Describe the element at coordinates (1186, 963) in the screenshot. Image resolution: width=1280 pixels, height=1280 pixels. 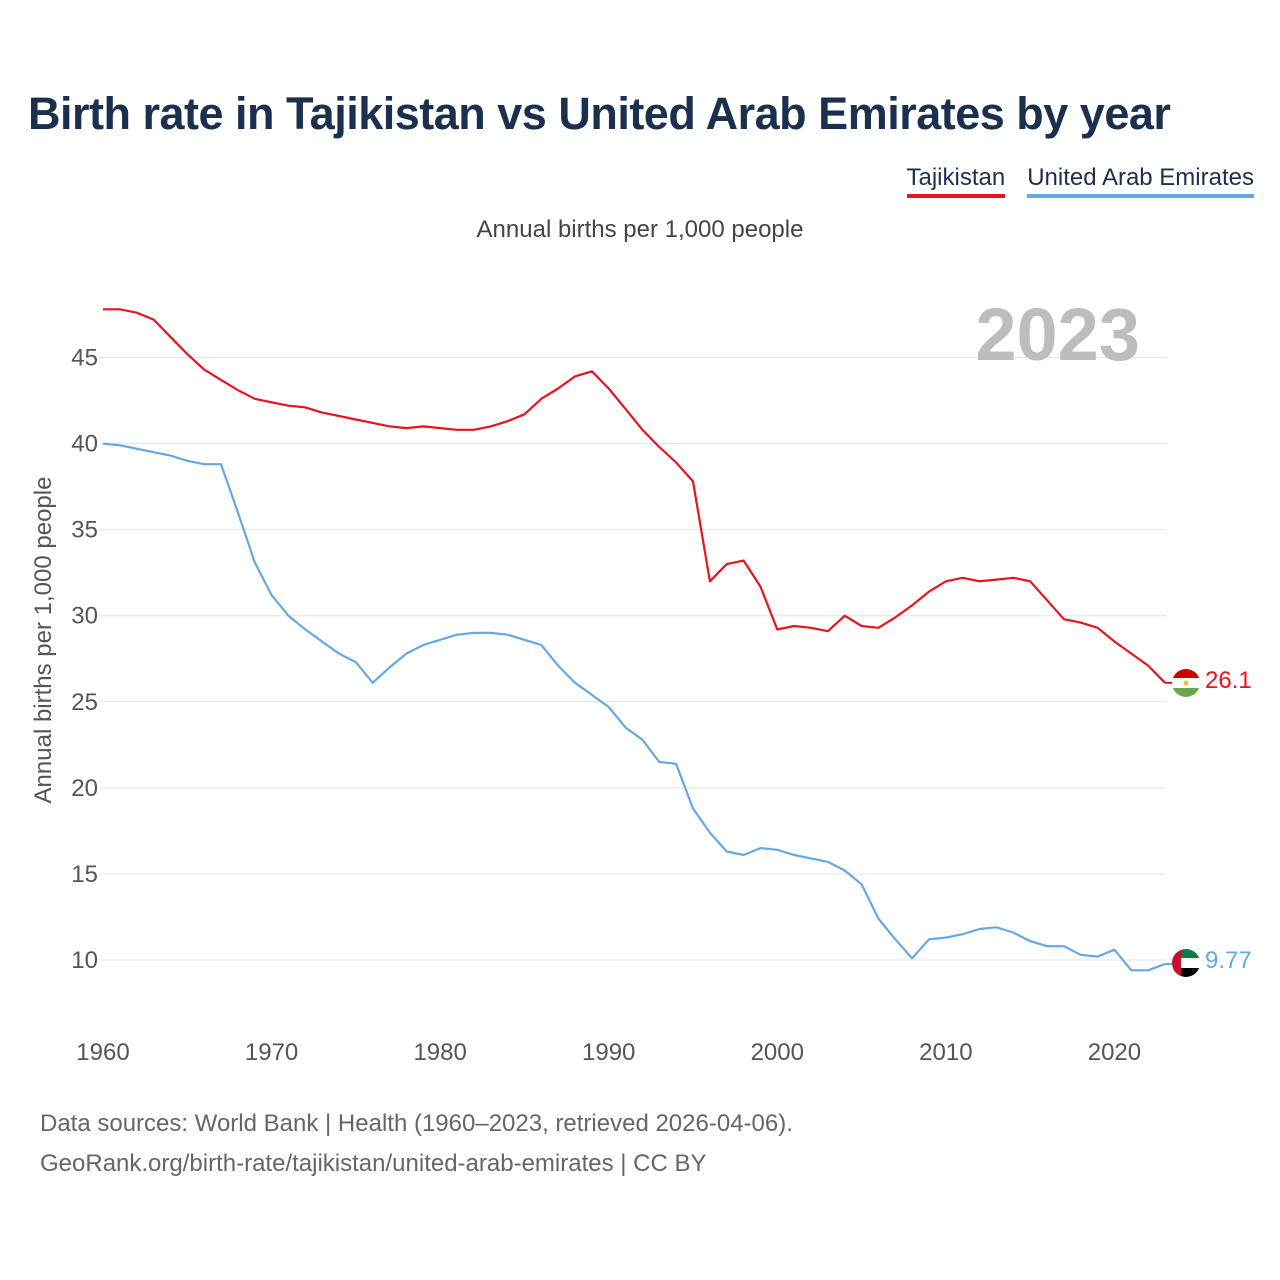
I see `uae-flag-icon` at that location.